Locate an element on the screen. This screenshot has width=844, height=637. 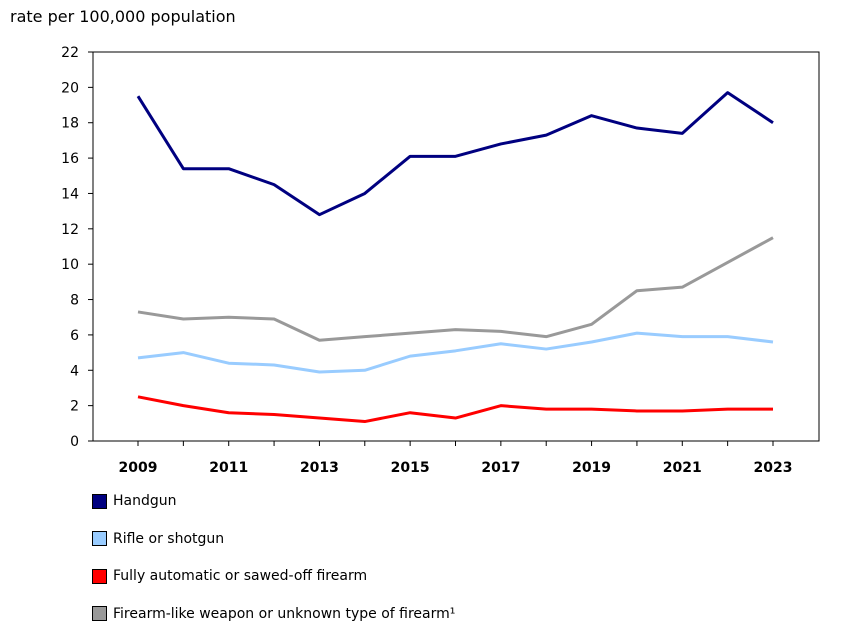
y-tick-label: 10 is located at coordinates (70, 265).